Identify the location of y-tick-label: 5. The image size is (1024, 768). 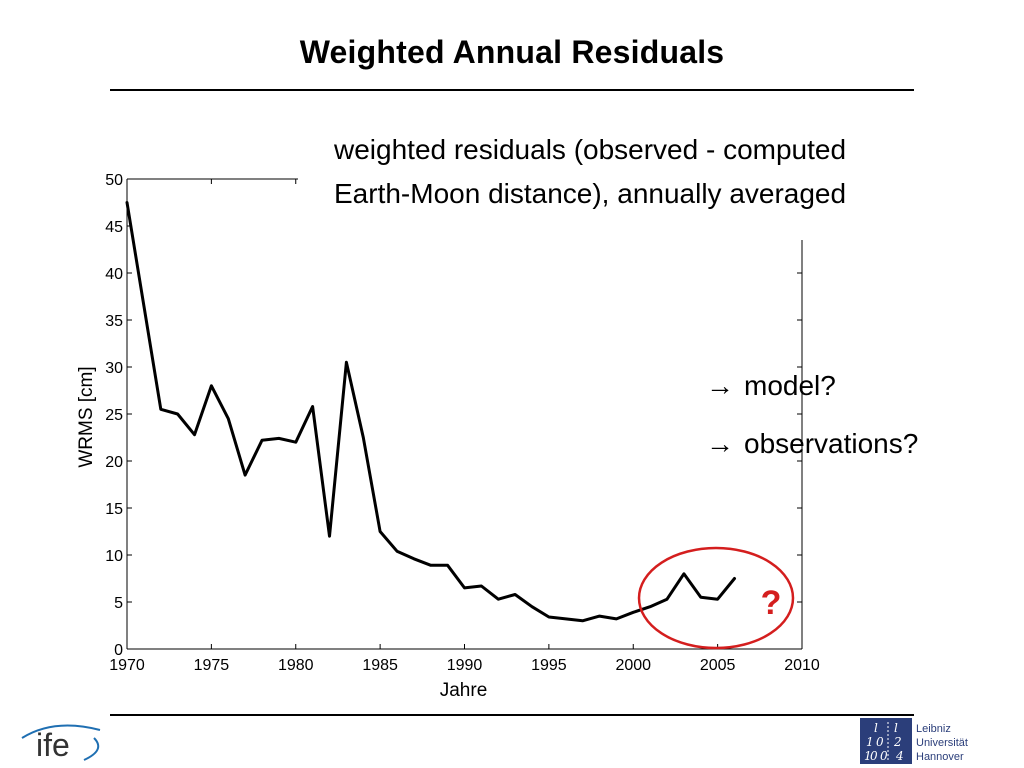
(118, 603).